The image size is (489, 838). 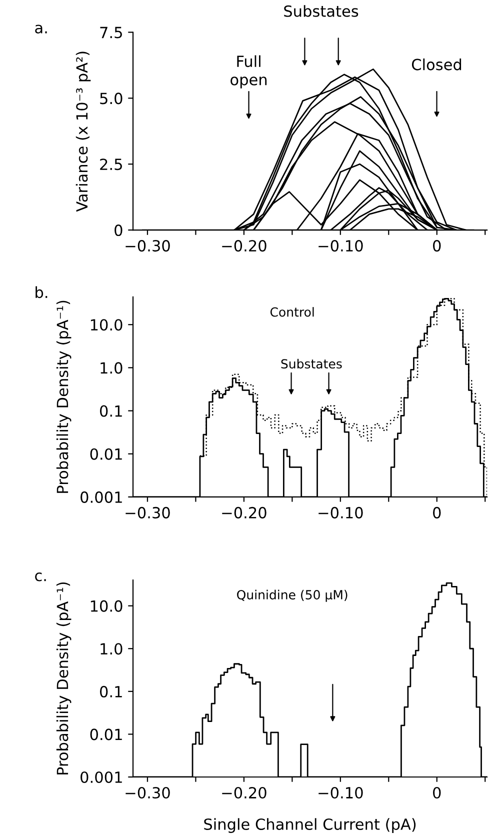 I want to click on text: c., so click(x=40, y=577).